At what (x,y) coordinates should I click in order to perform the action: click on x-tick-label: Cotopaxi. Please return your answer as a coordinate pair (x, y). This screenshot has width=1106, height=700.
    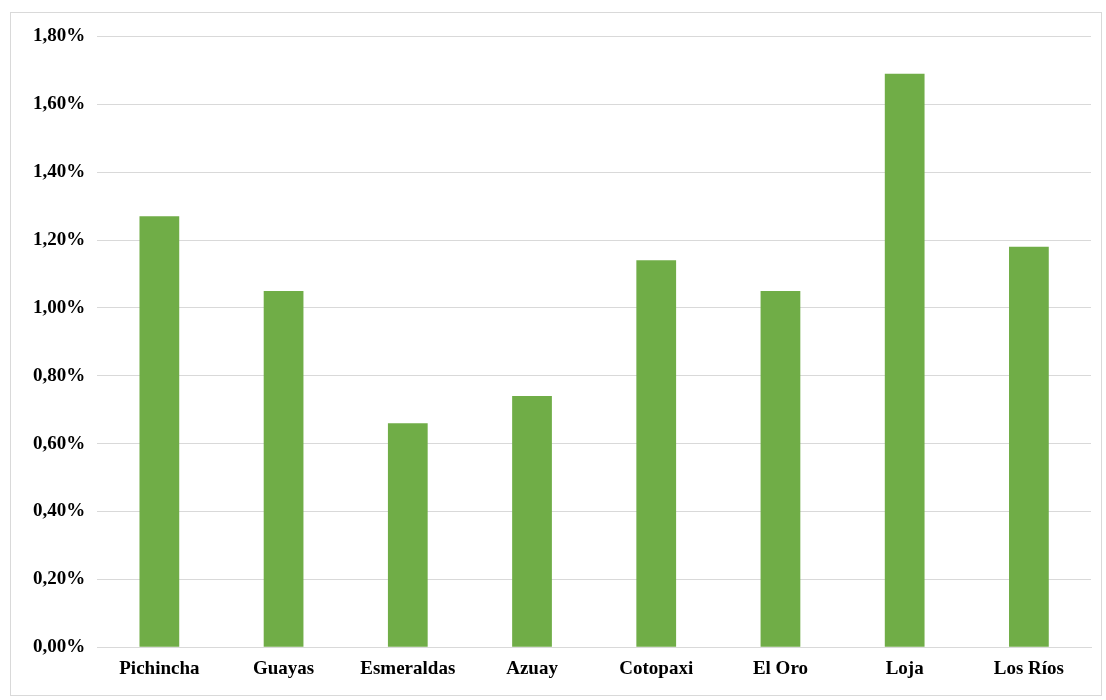
    Looking at the image, I should click on (656, 667).